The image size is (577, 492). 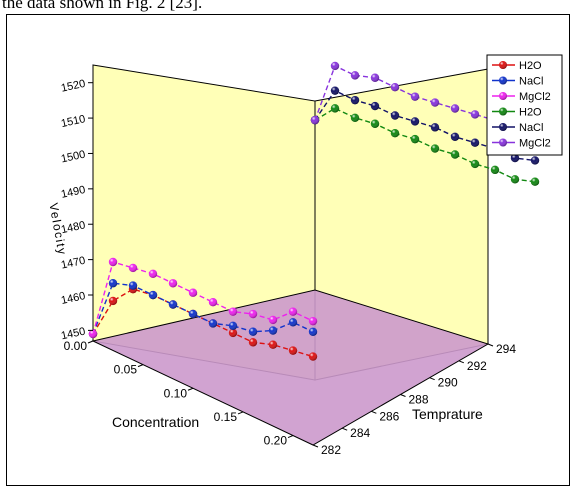 What do you see at coordinates (447, 414) in the screenshot?
I see `temperature-axis-label: Temprature` at bounding box center [447, 414].